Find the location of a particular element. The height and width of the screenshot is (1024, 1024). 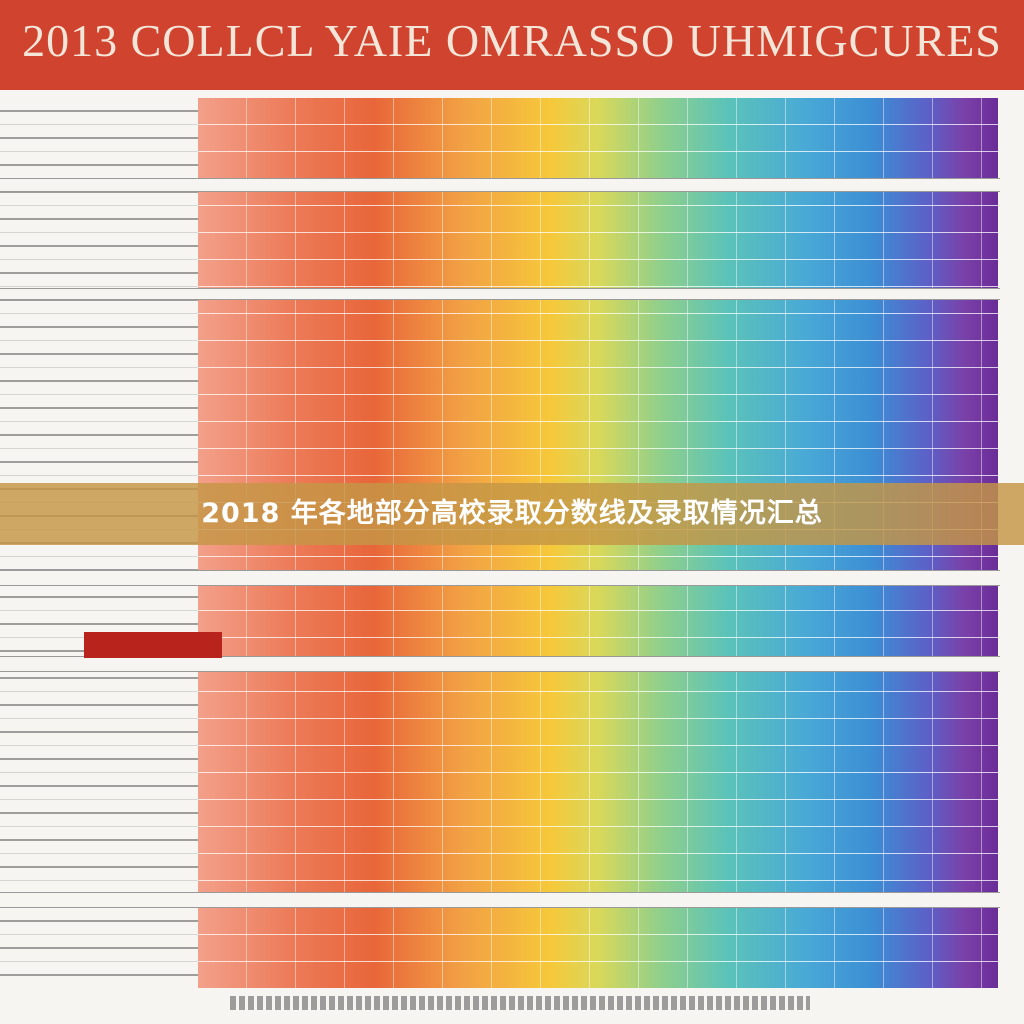

header-banner: 2013 COLLCL YAIE OMRASSO UHMIGCURES is located at coordinates (512, 45).